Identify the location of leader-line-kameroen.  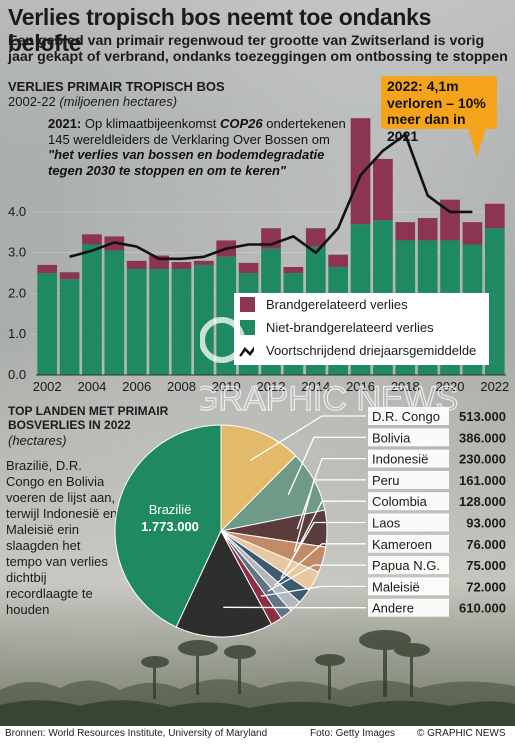
(320, 564).